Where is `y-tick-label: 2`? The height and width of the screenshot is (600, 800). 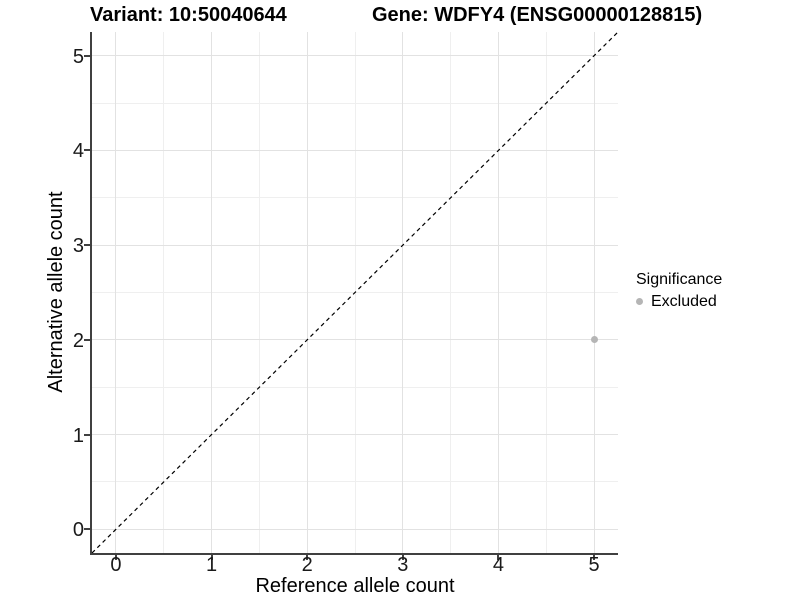
y-tick-label: 2 is located at coordinates (78, 340).